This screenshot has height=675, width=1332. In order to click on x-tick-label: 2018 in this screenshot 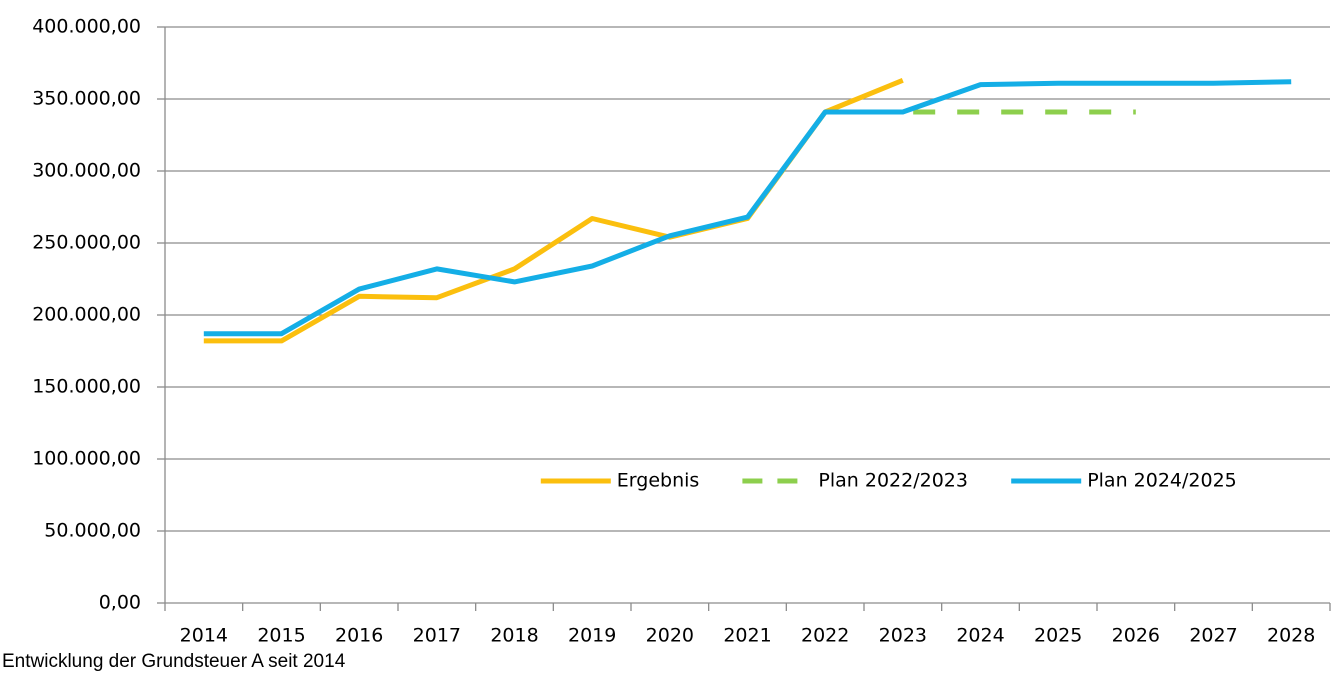, I will do `click(514, 636)`.